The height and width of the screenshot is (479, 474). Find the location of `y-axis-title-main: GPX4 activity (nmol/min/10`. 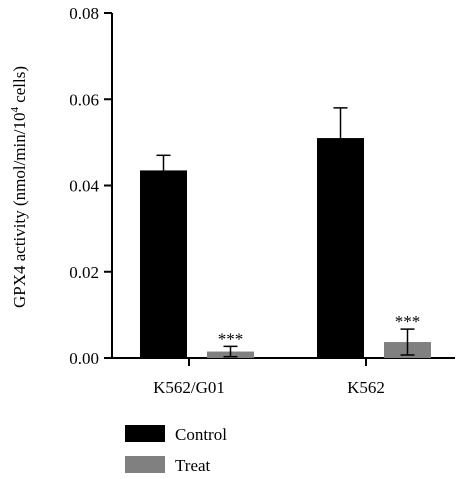

y-axis-title-main: GPX4 activity (nmol/min/10 is located at coordinates (19, 211).